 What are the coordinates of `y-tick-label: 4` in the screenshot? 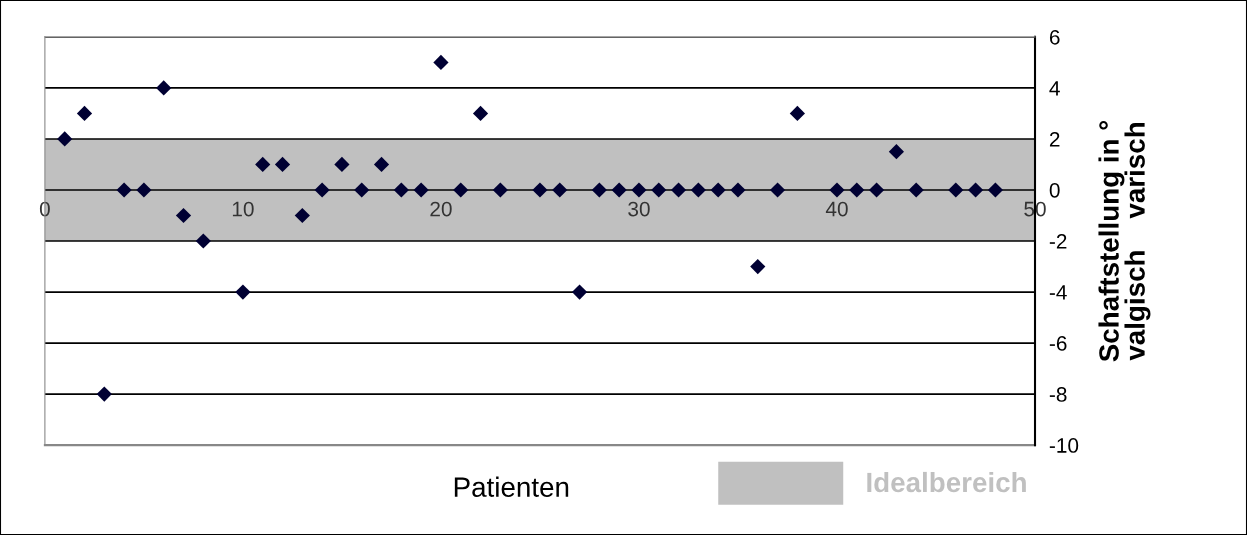 It's located at (1054, 88).